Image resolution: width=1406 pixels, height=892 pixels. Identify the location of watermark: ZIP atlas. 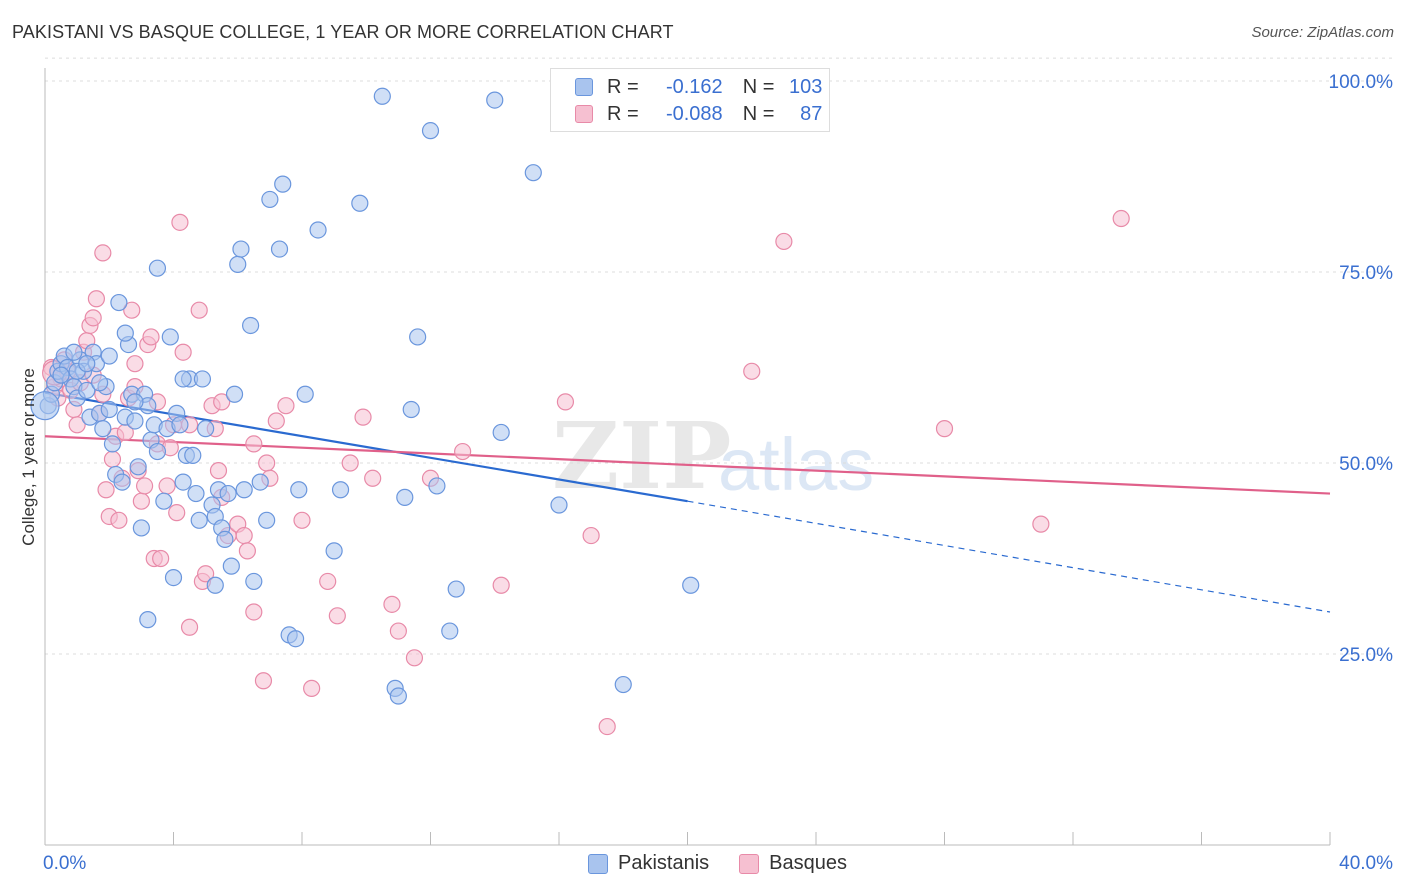
(713, 456).